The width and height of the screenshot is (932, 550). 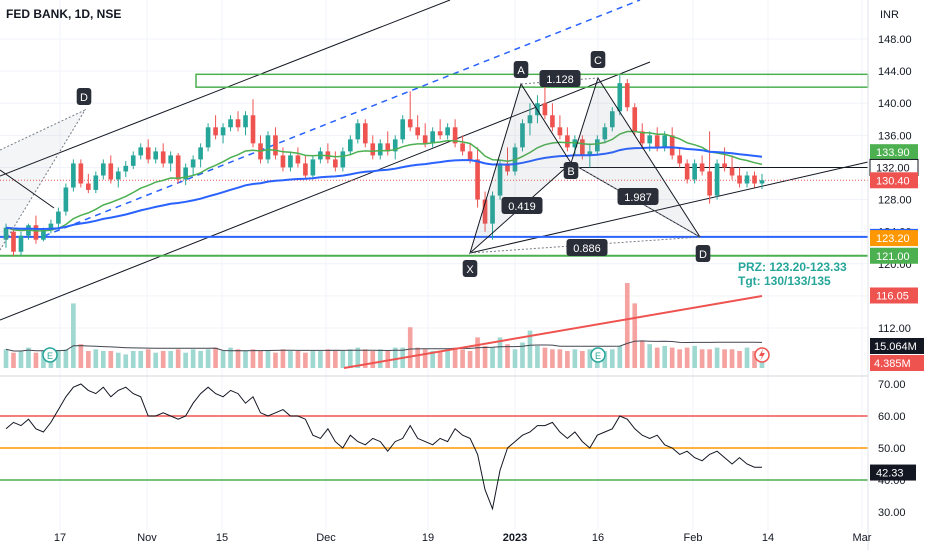 What do you see at coordinates (570, 172) in the screenshot?
I see `tag-text: B` at bounding box center [570, 172].